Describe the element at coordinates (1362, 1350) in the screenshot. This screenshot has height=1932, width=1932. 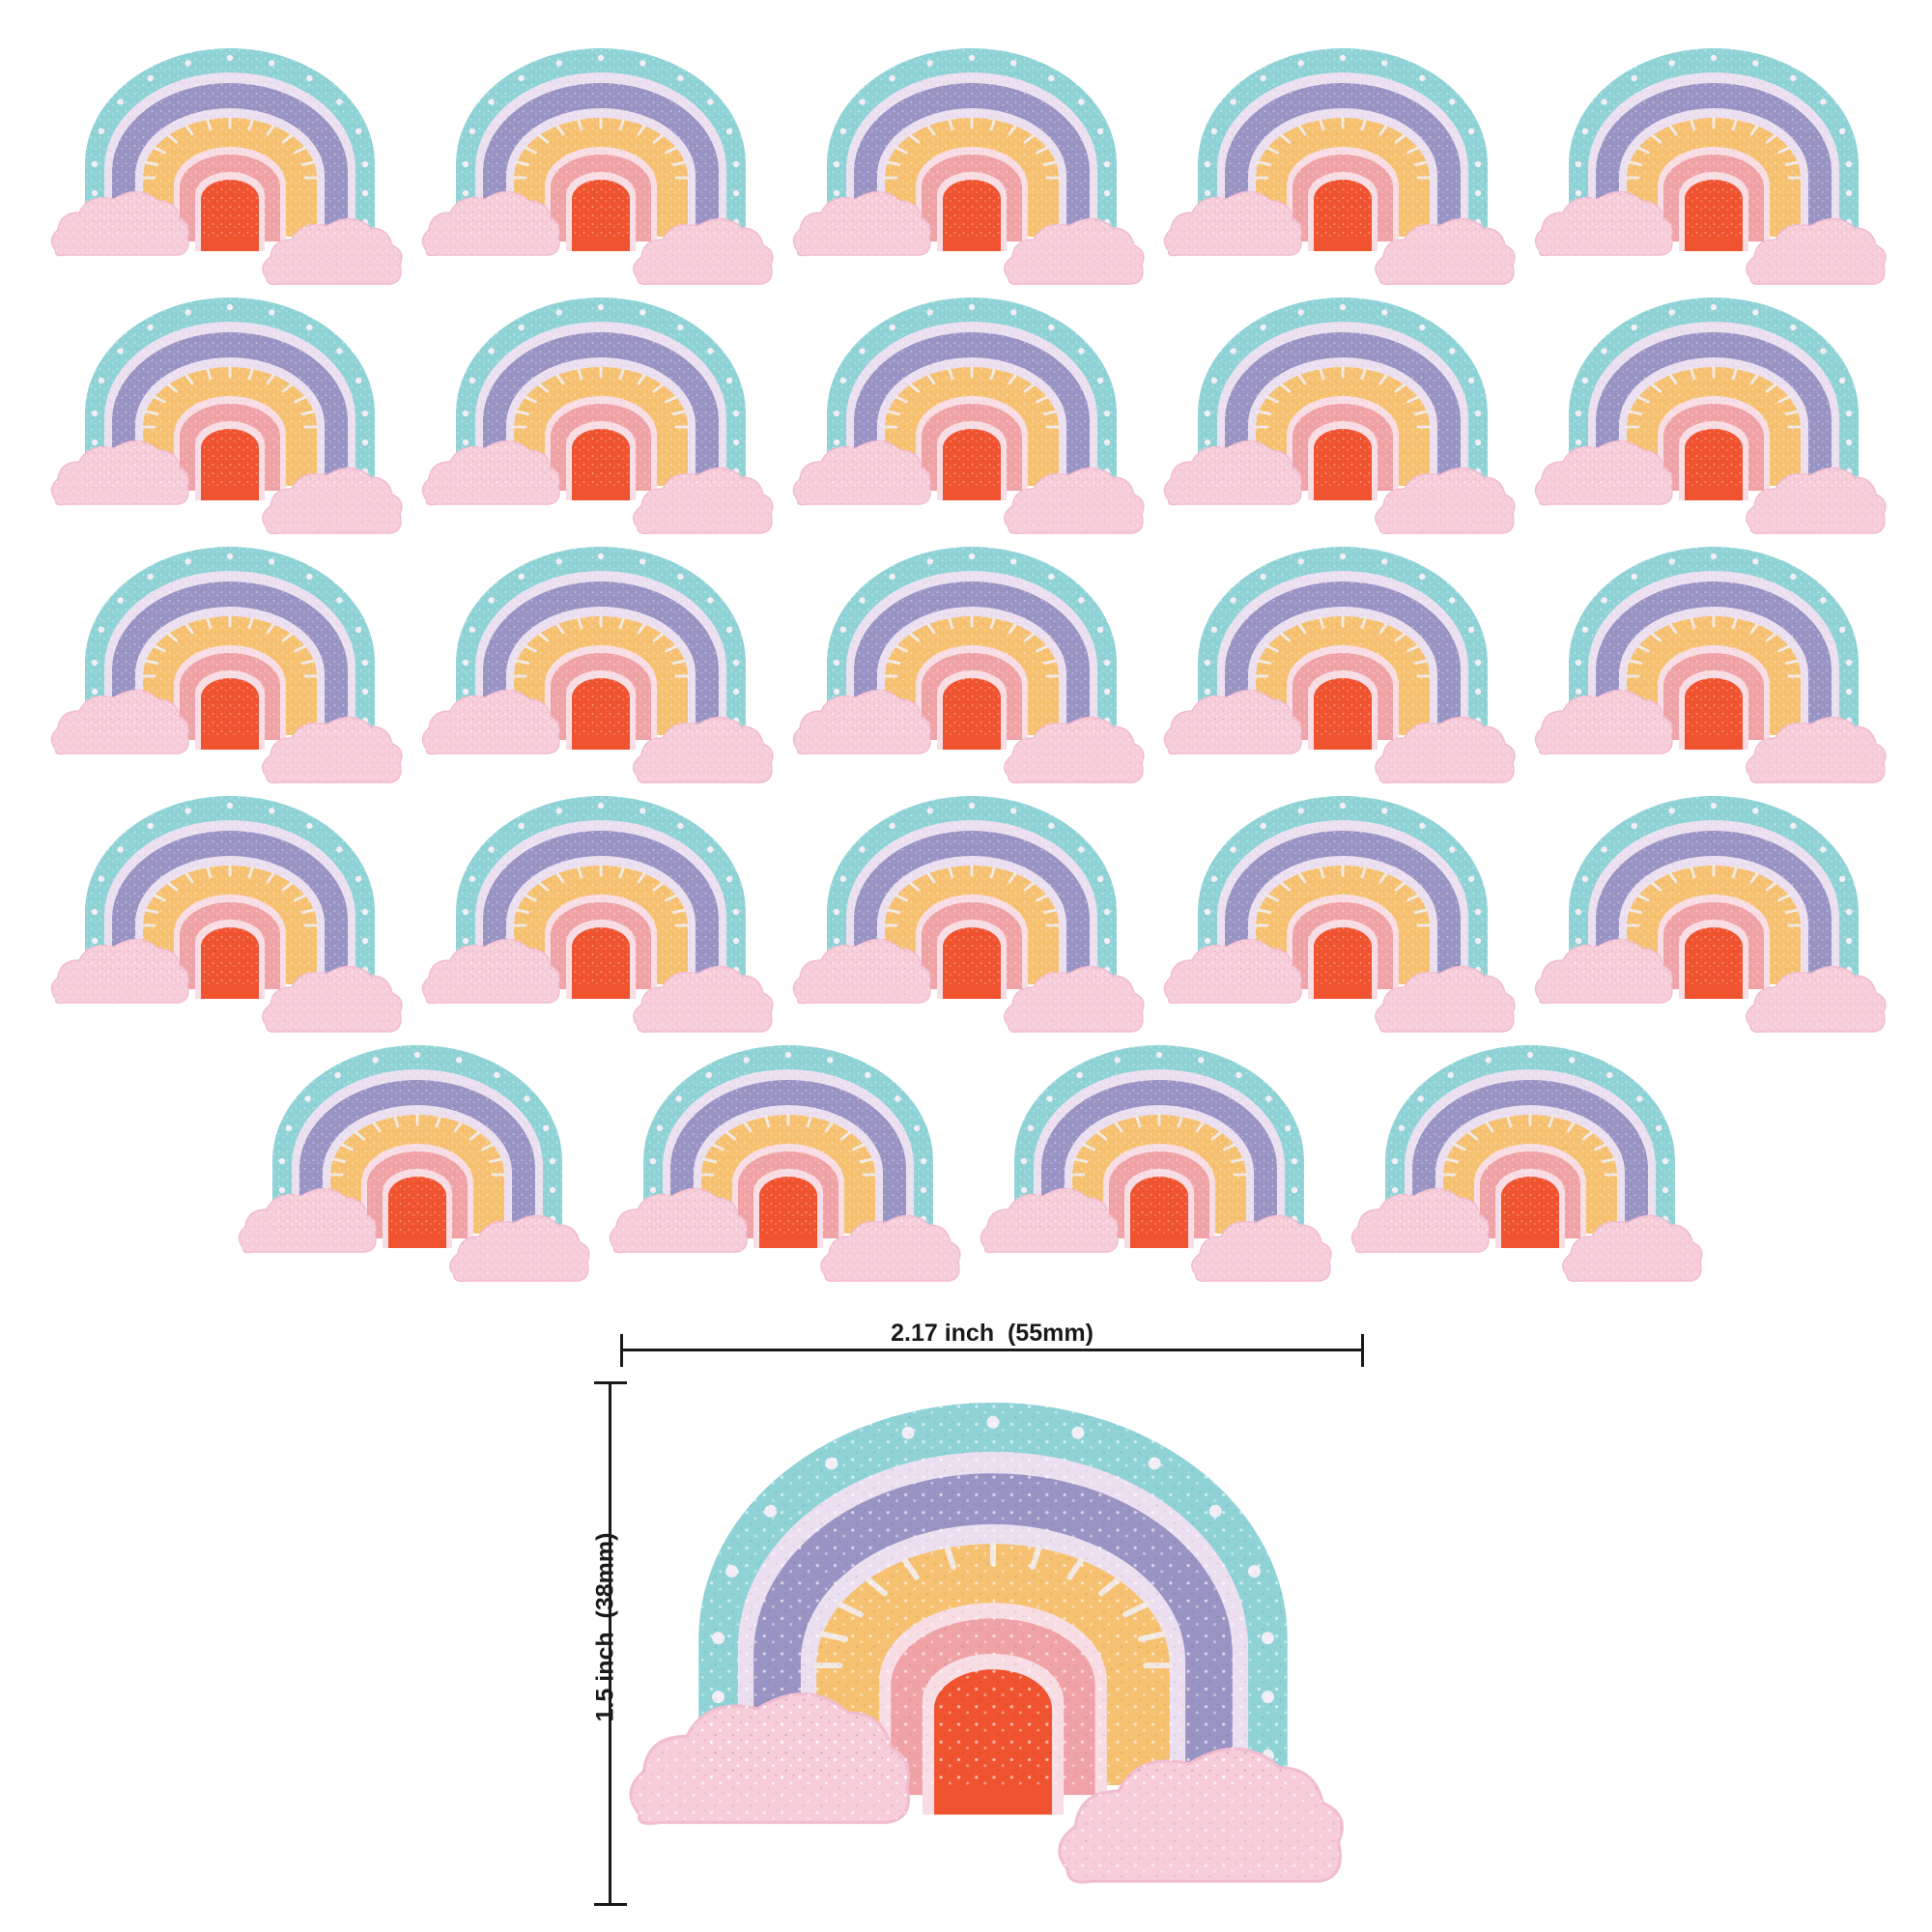
I see `width-dimension-right-cap` at that location.